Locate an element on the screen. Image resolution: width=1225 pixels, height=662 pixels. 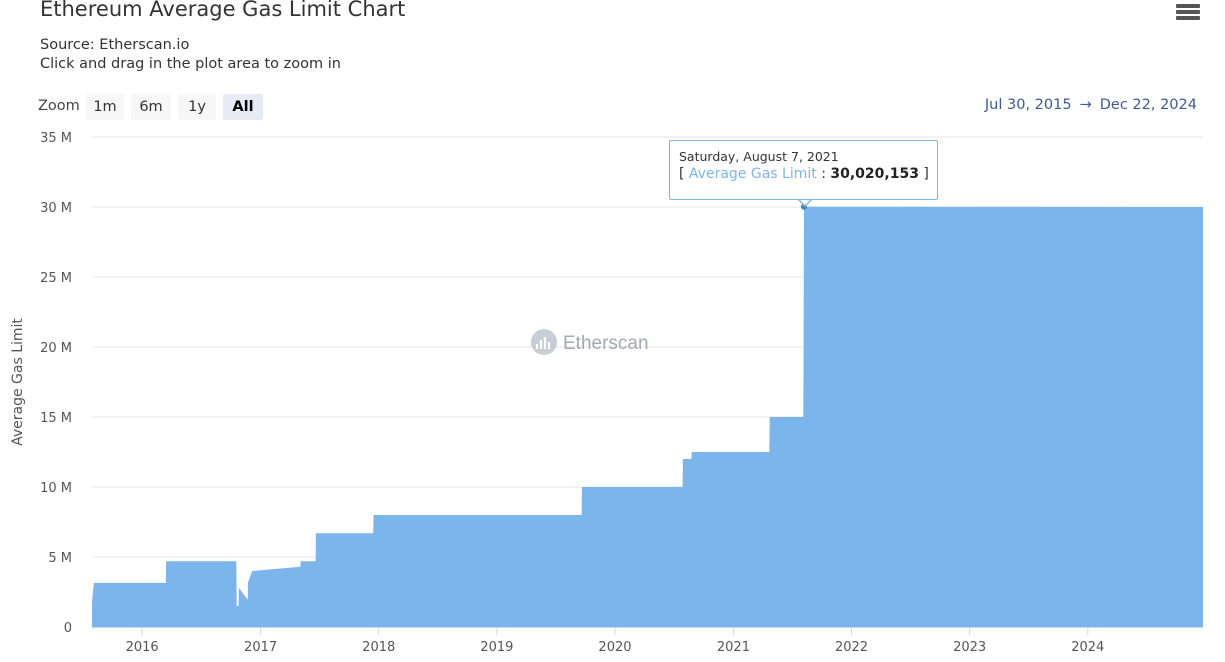
y-tick-label: 30 M is located at coordinates (56, 208).